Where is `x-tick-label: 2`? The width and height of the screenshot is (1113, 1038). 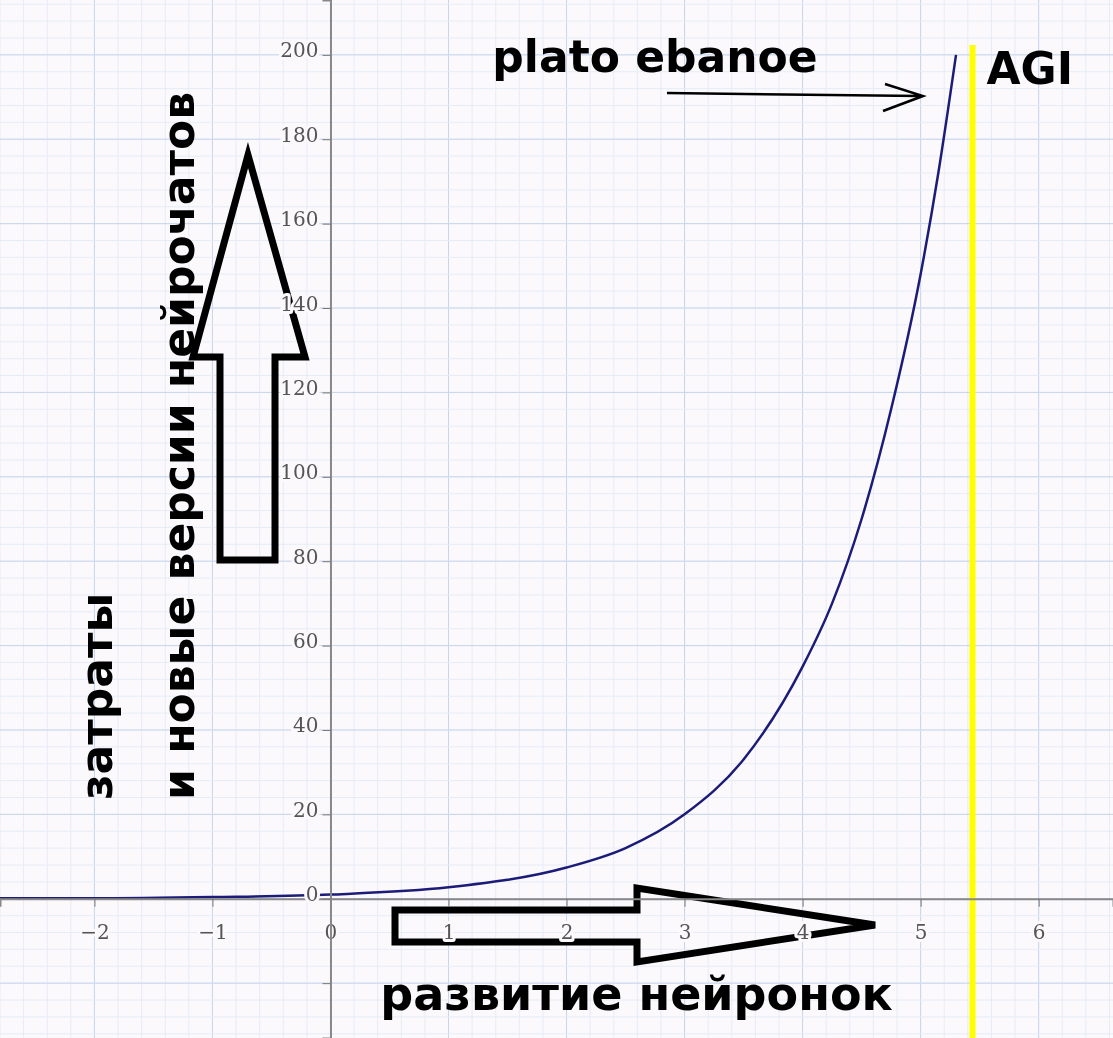
x-tick-label: 2 is located at coordinates (567, 931).